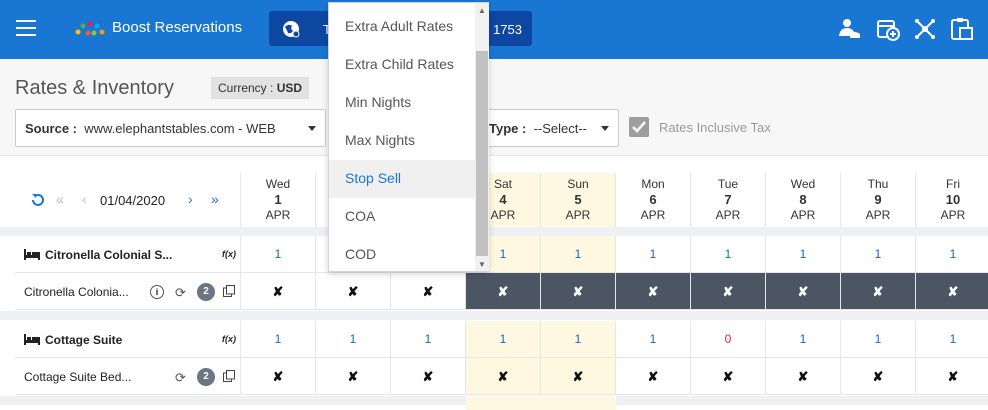 Image resolution: width=988 pixels, height=410 pixels. I want to click on day-header: Wed 8 APR, so click(803, 200).